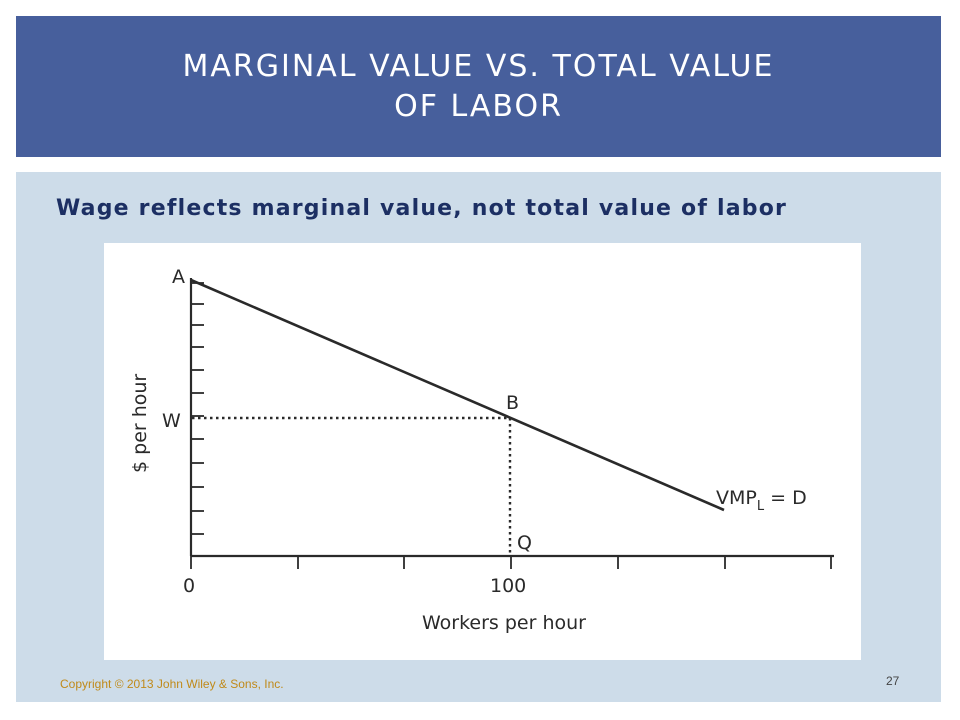 This screenshot has width=960, height=720. I want to click on curve-label-rest: = D, so click(785, 498).